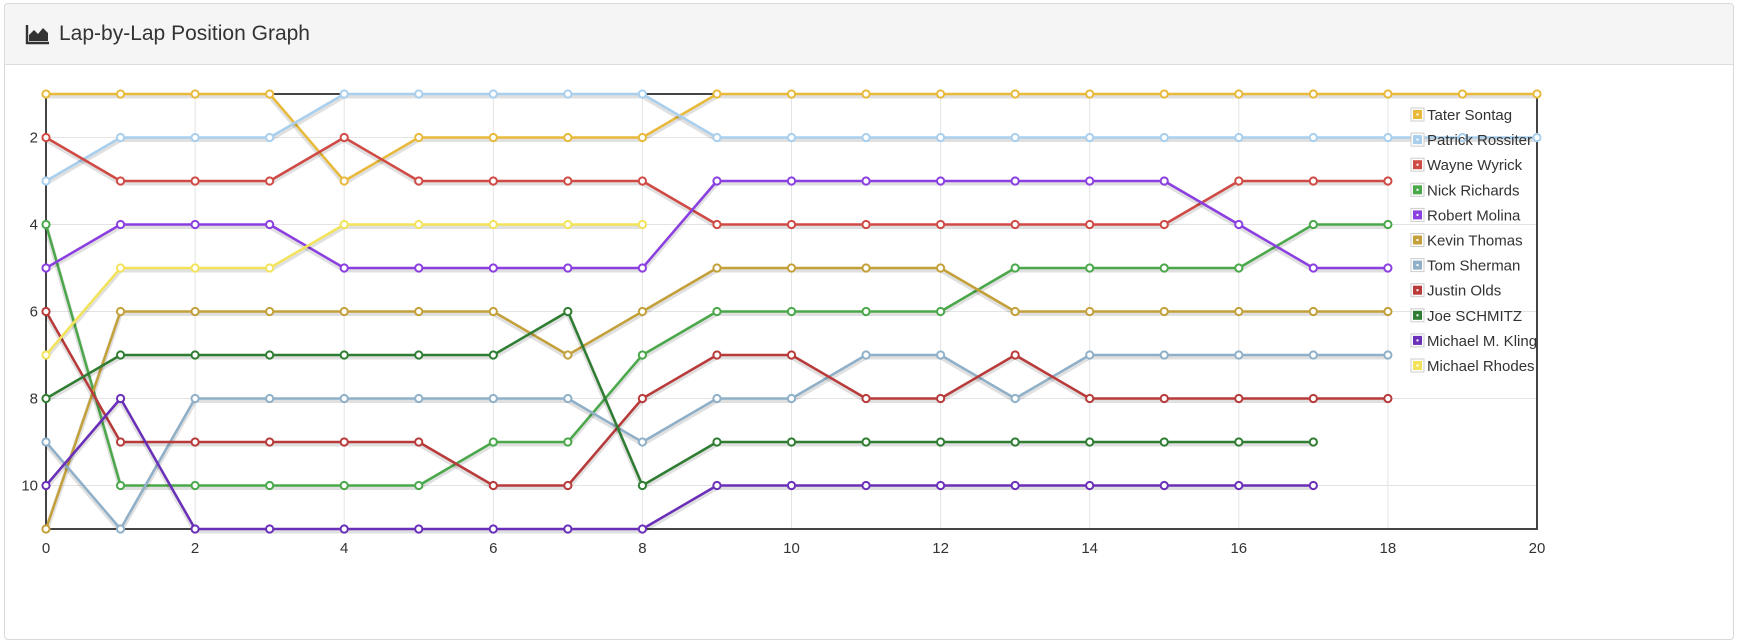 The image size is (1740, 644). Describe the element at coordinates (29, 486) in the screenshot. I see `y-tick-label: 10` at that location.